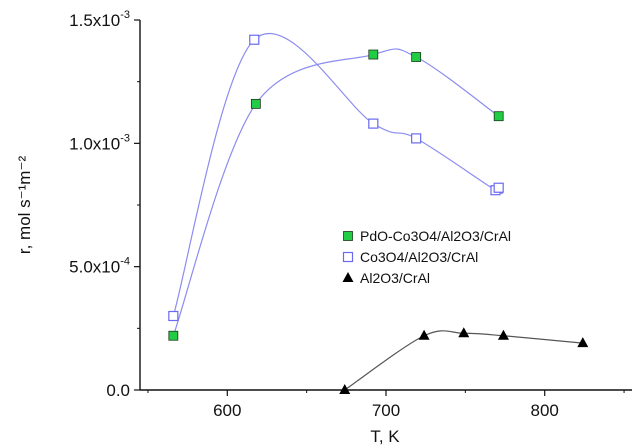 This screenshot has height=447, width=634. I want to click on y-tick-label: 1.0x10⁻³, so click(99, 142).